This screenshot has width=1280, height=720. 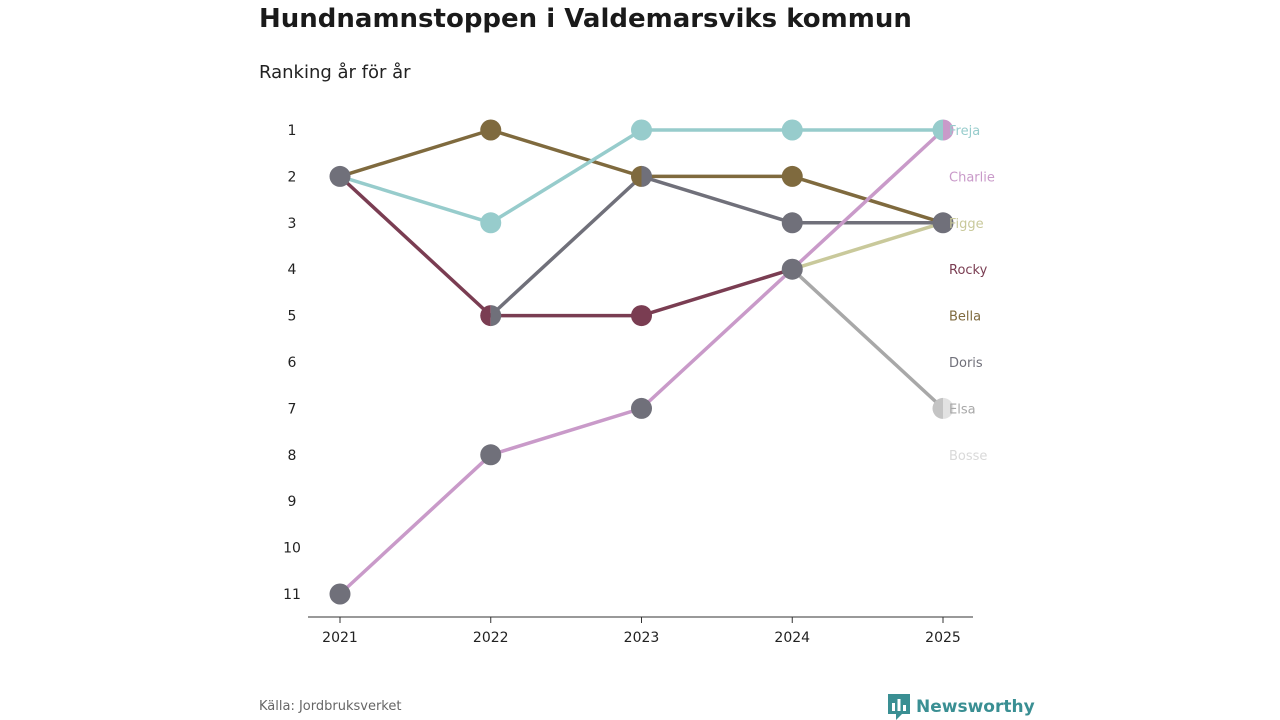 I want to click on y-tick-label: 1, so click(x=292, y=131).